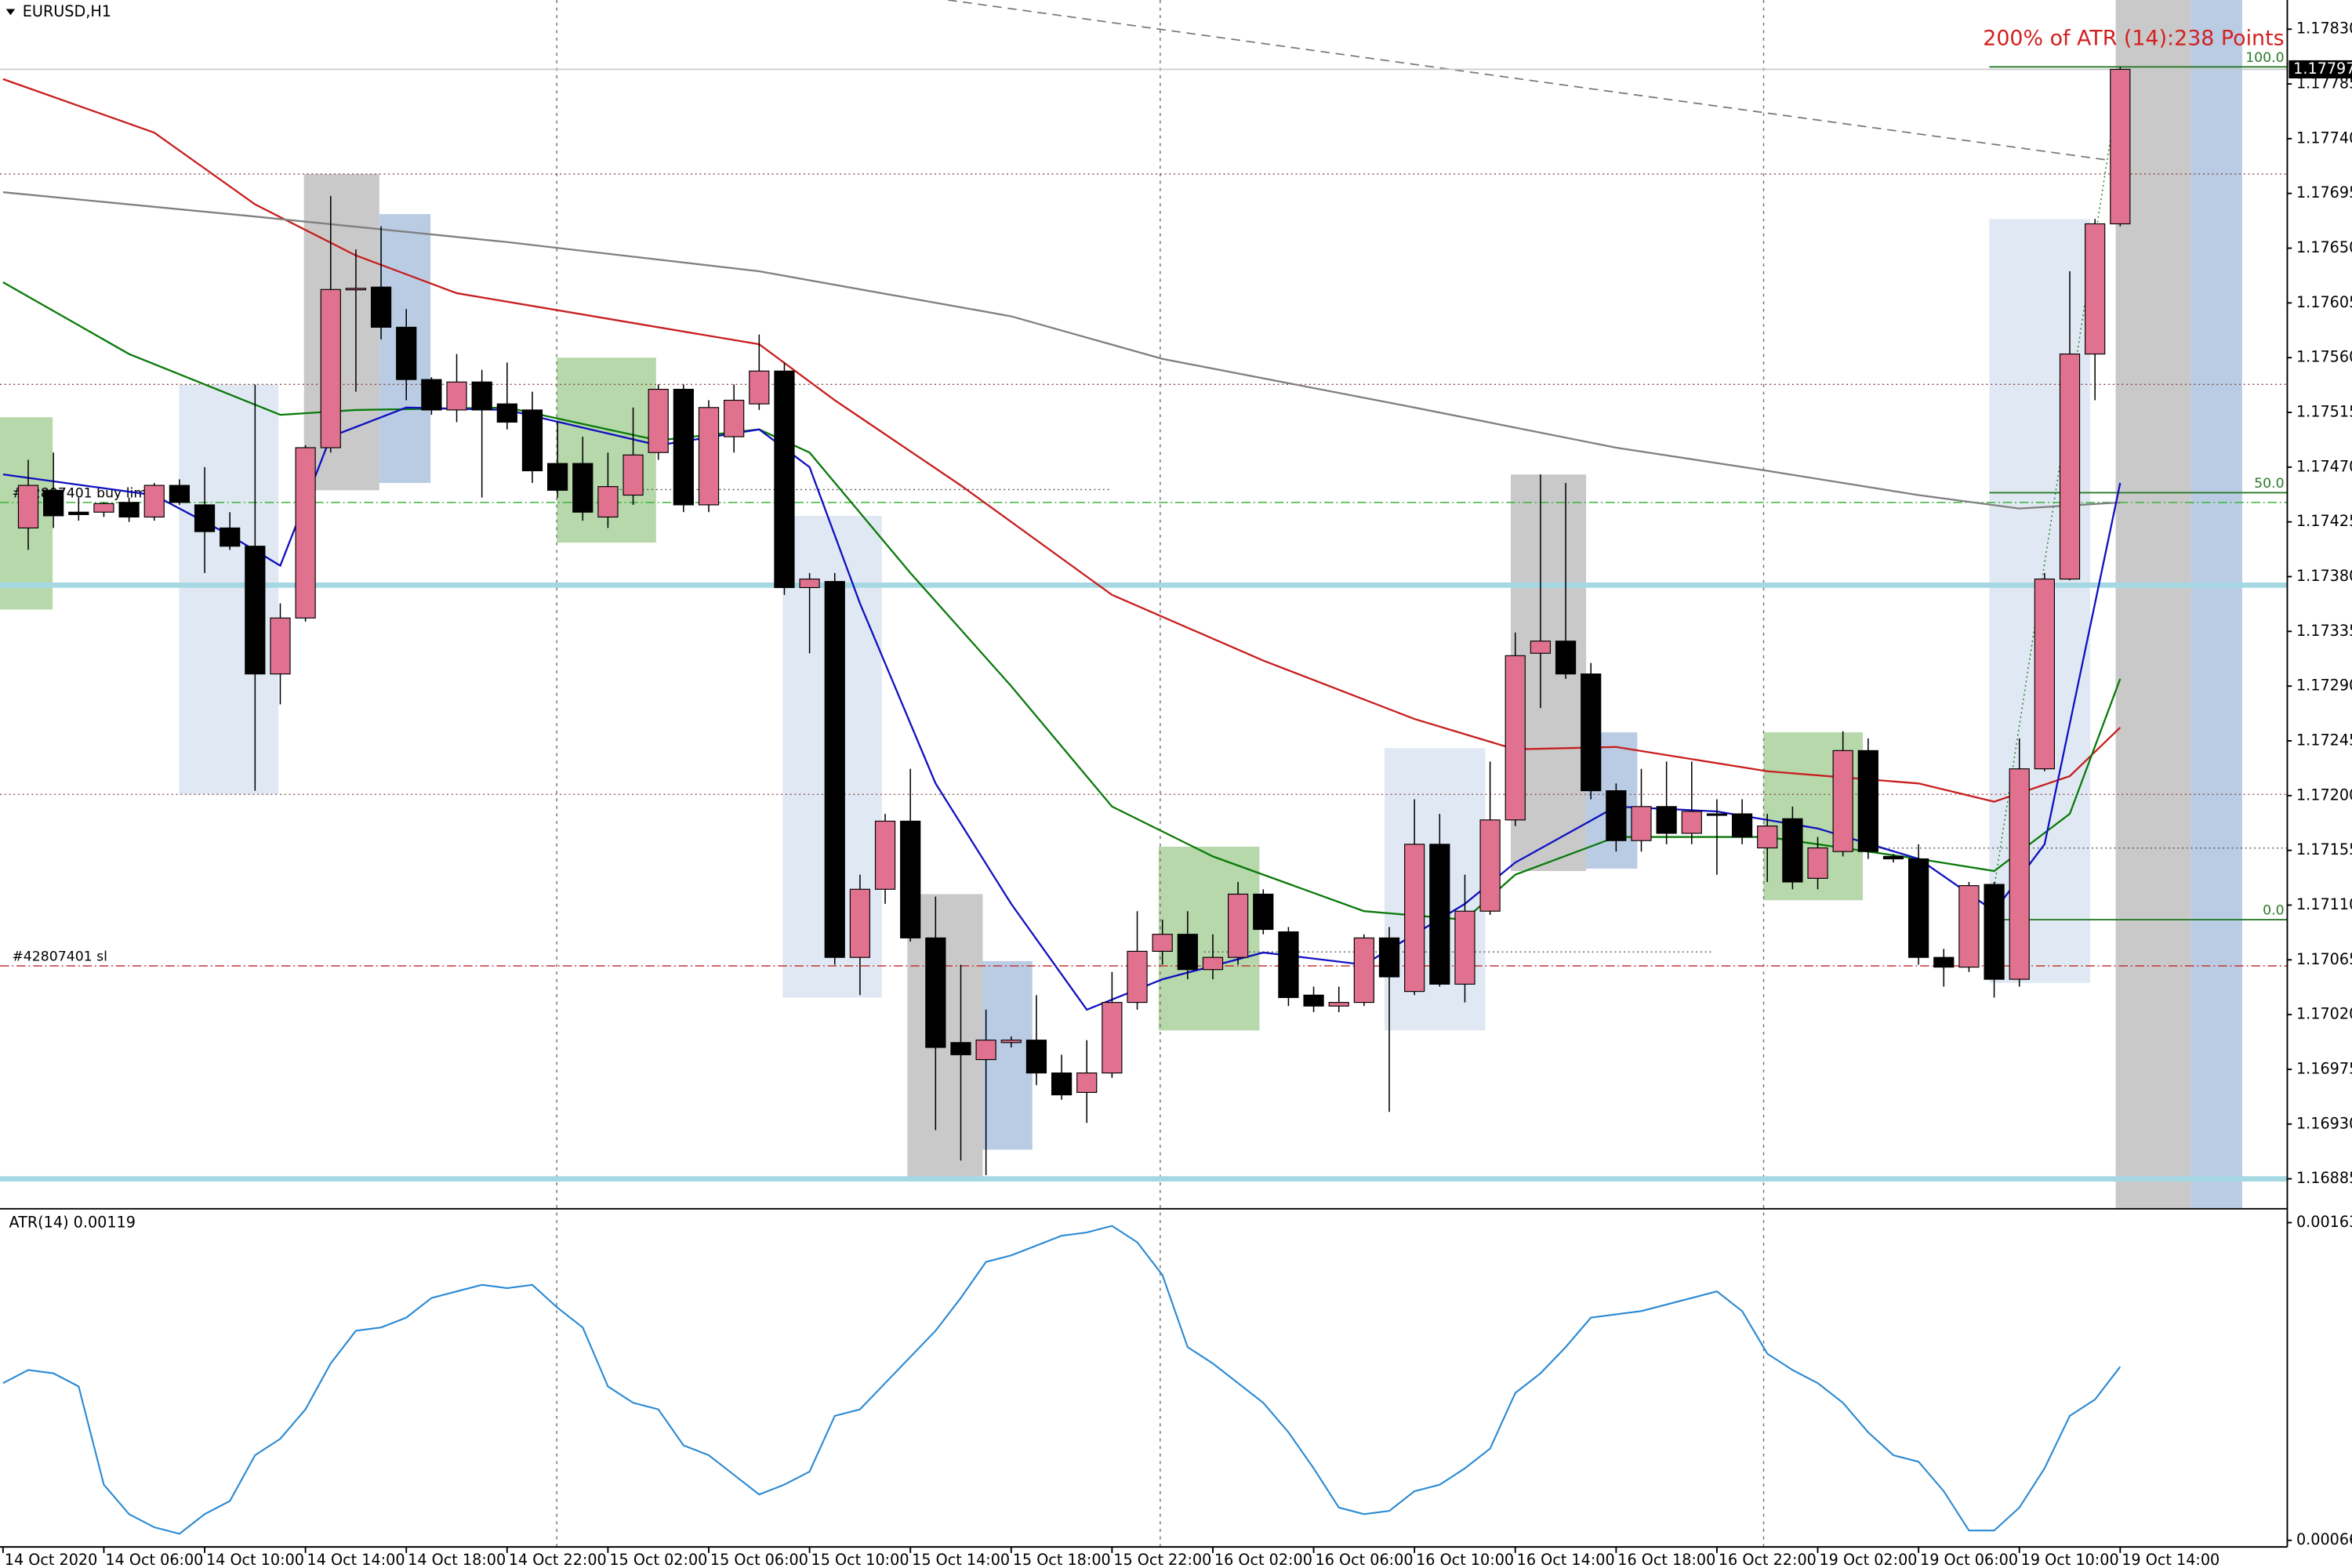 The image size is (2352, 1568). What do you see at coordinates (1162, 1559) in the screenshot?
I see `x-tick-label: 15 Oct 22:00` at bounding box center [1162, 1559].